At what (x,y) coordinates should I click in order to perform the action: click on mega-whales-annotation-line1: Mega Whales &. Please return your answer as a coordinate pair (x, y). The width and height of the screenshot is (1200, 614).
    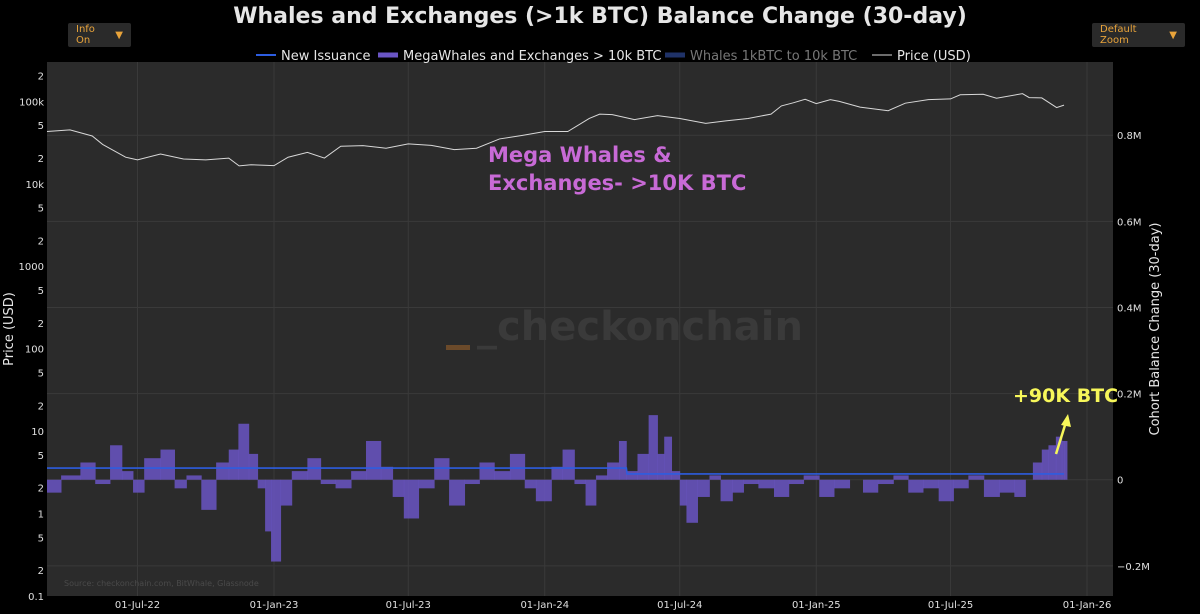
    Looking at the image, I should click on (580, 155).